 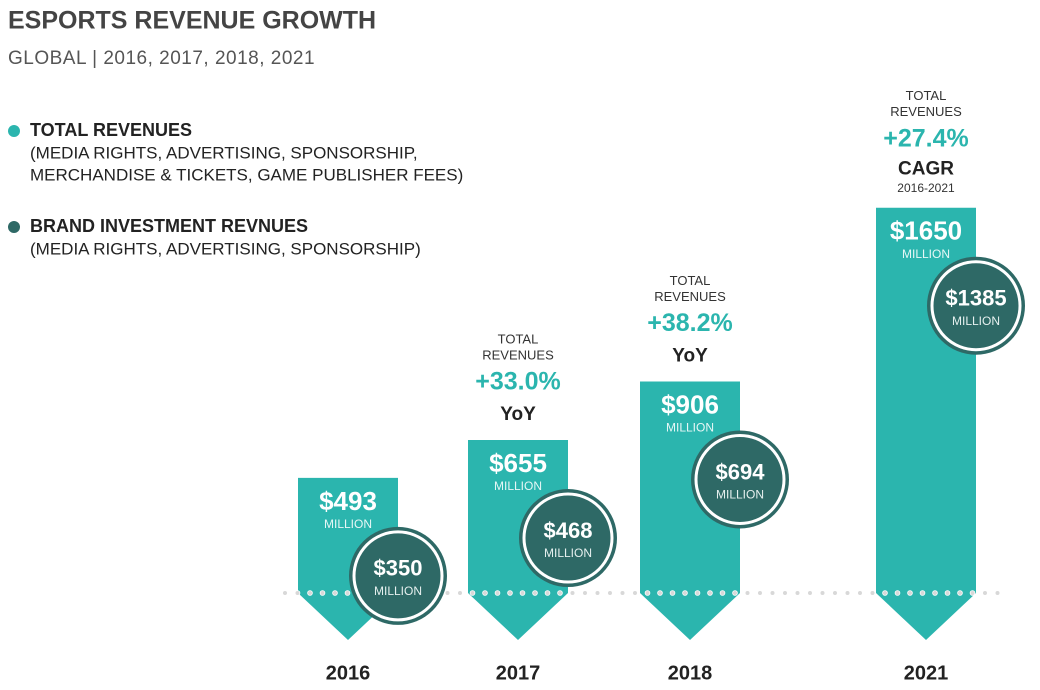 I want to click on value-label: $493, so click(x=348, y=501).